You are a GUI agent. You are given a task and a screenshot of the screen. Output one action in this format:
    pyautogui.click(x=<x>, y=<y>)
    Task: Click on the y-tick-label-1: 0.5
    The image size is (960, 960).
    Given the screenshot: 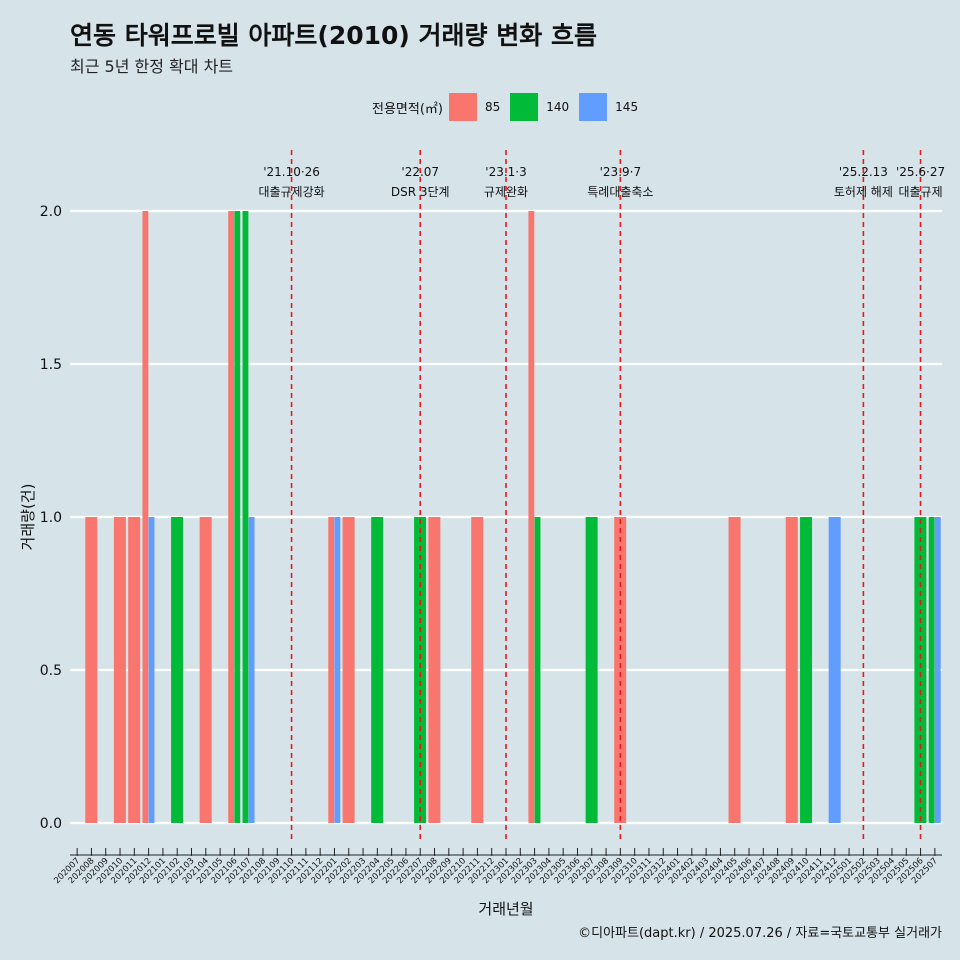 What is the action you would take?
    pyautogui.click(x=51, y=671)
    